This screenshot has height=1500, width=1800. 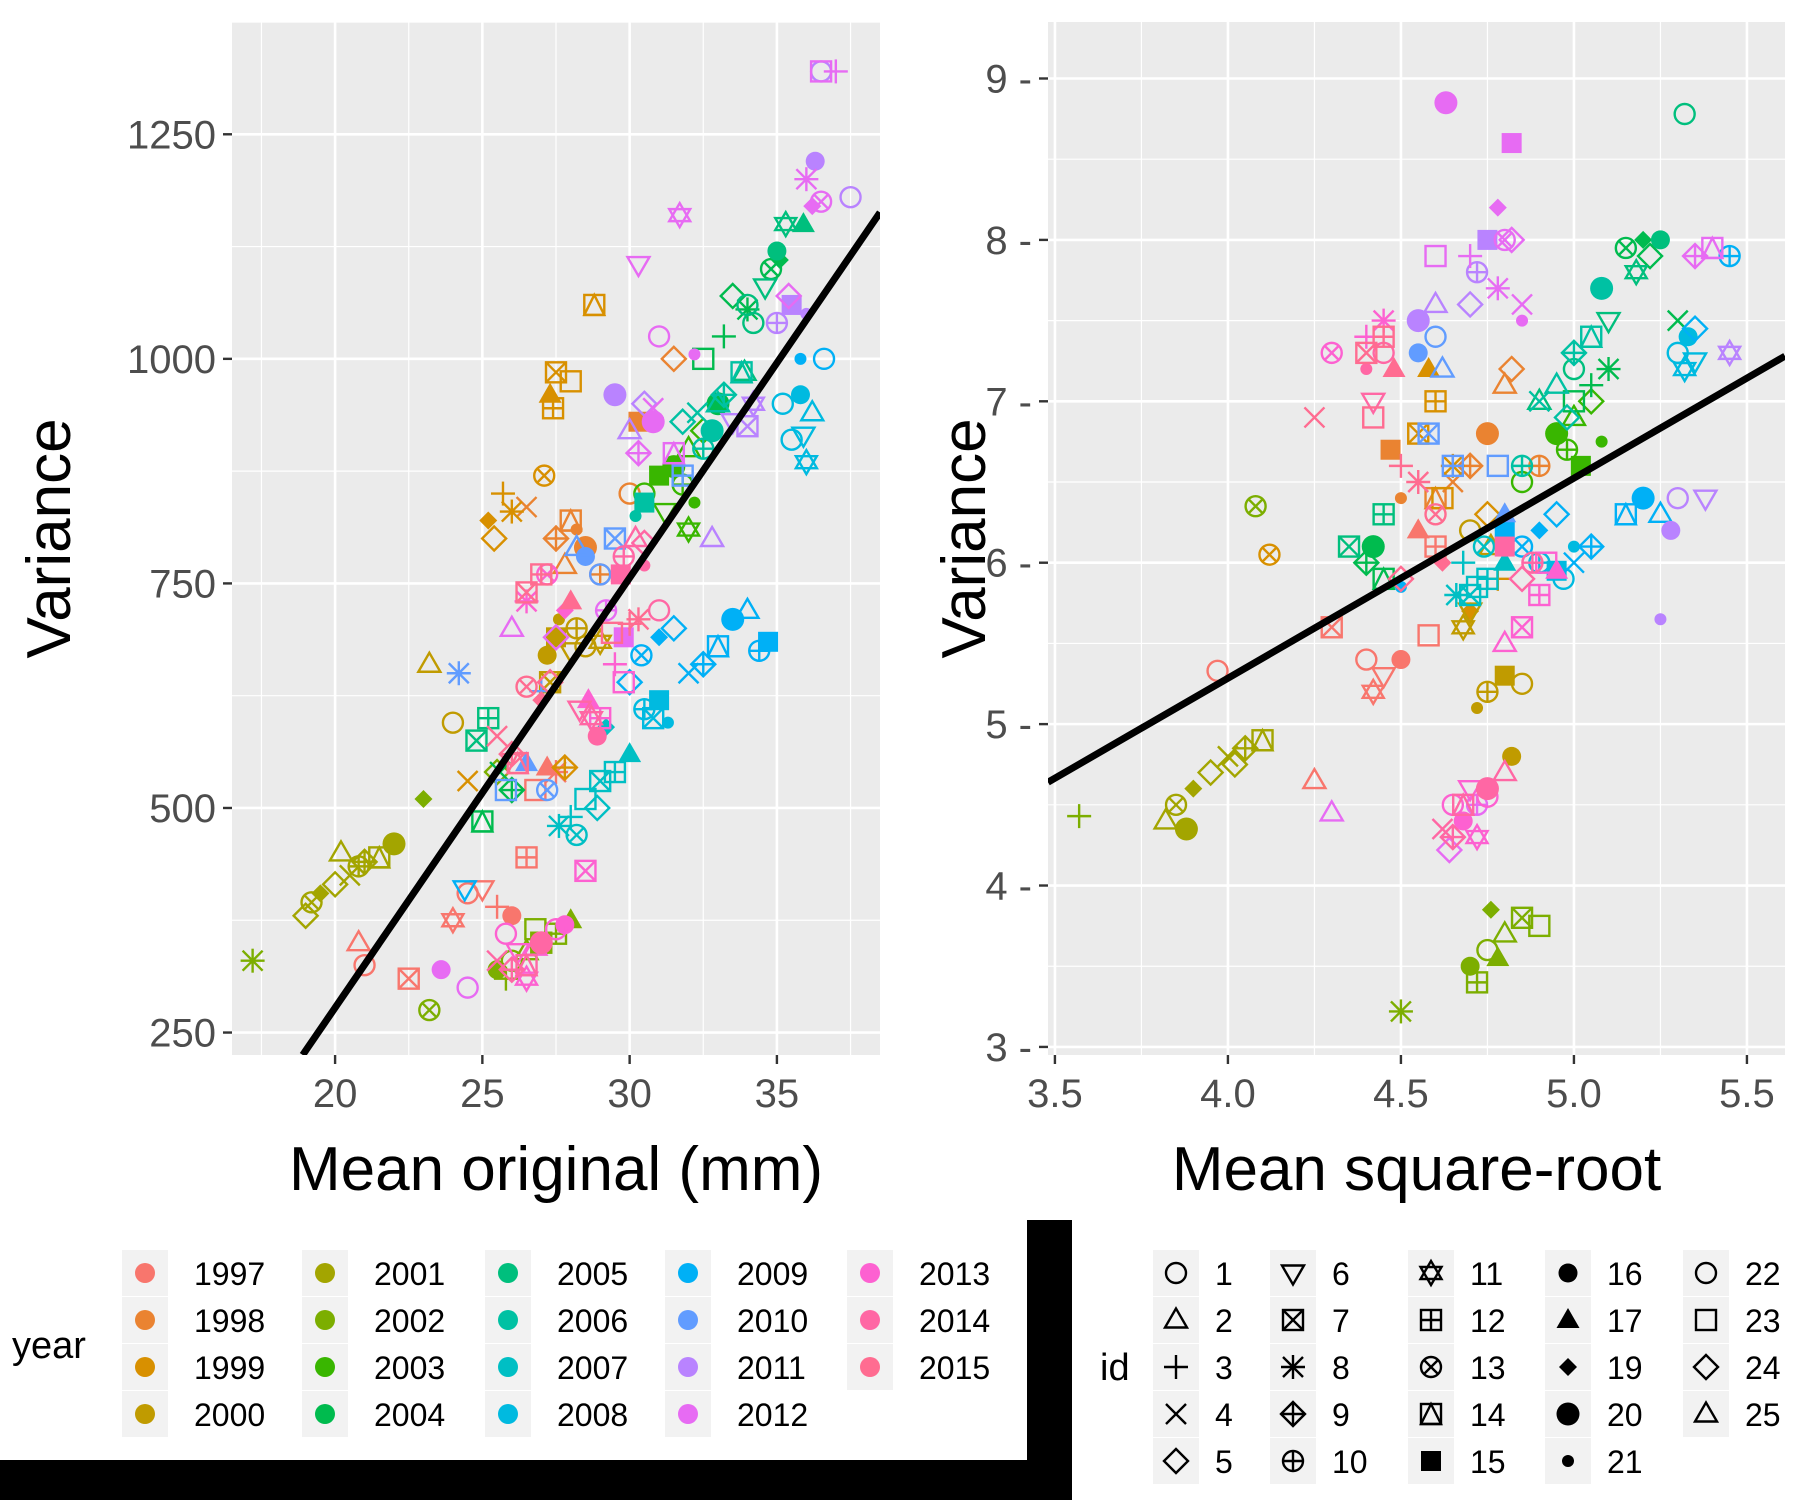 What do you see at coordinates (1418, 321) in the screenshot?
I see `right-point-2011` at bounding box center [1418, 321].